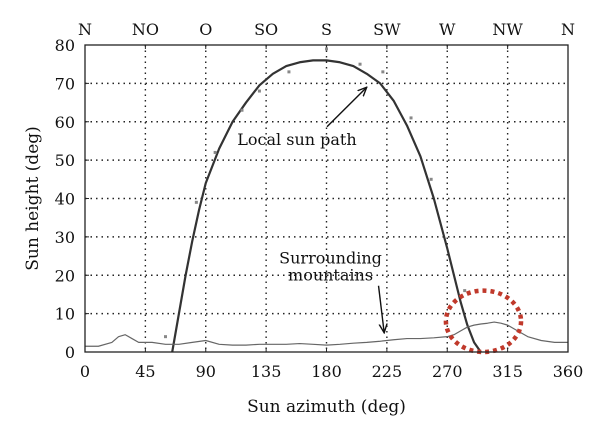  I want to click on compass-label: O, so click(205, 29).